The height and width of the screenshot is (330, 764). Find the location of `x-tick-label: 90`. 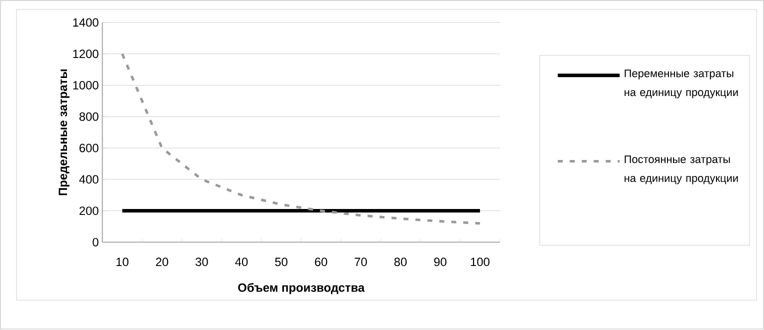

x-tick-label: 90 is located at coordinates (440, 262).